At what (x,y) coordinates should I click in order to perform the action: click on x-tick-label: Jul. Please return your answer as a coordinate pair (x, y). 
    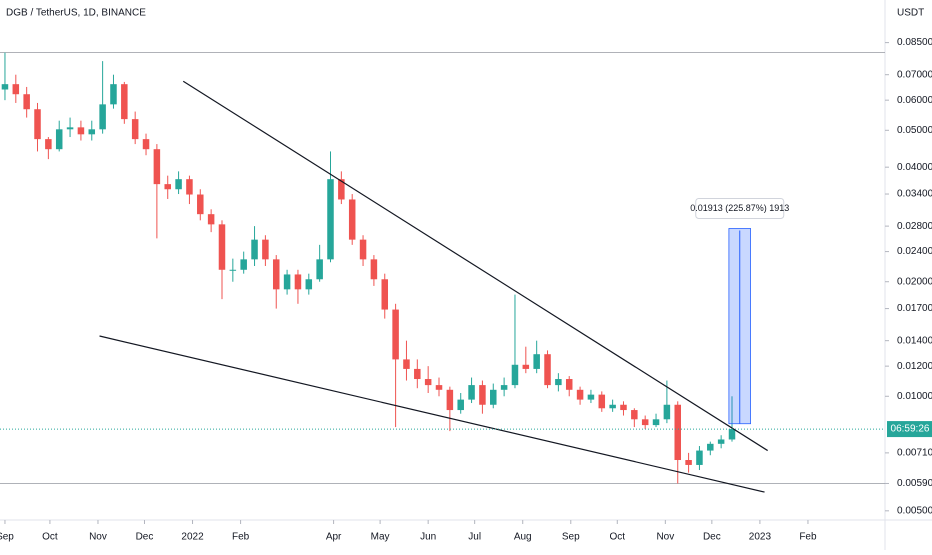
    Looking at the image, I should click on (474, 537).